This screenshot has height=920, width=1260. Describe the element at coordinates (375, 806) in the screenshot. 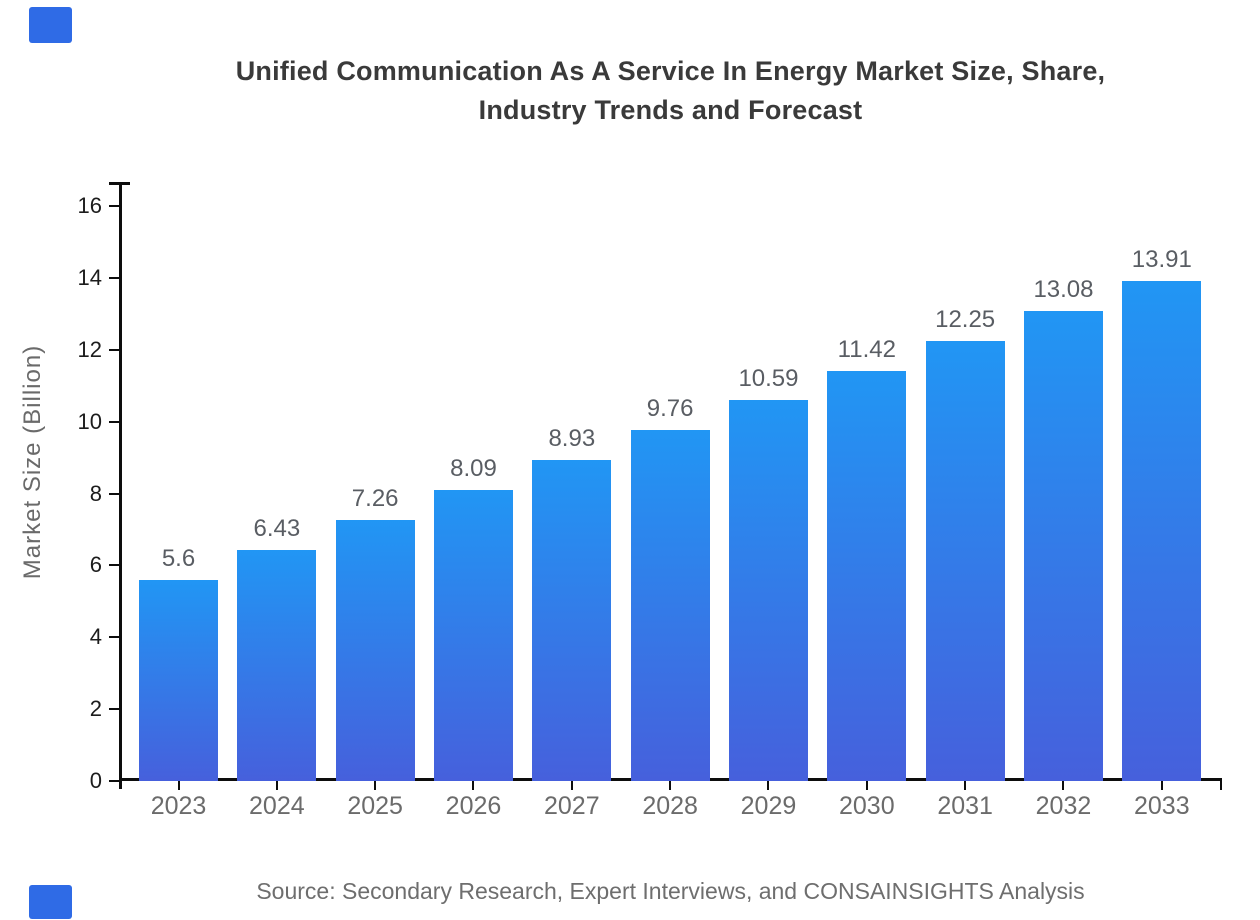

I see `x-tick-label: 2025` at that location.